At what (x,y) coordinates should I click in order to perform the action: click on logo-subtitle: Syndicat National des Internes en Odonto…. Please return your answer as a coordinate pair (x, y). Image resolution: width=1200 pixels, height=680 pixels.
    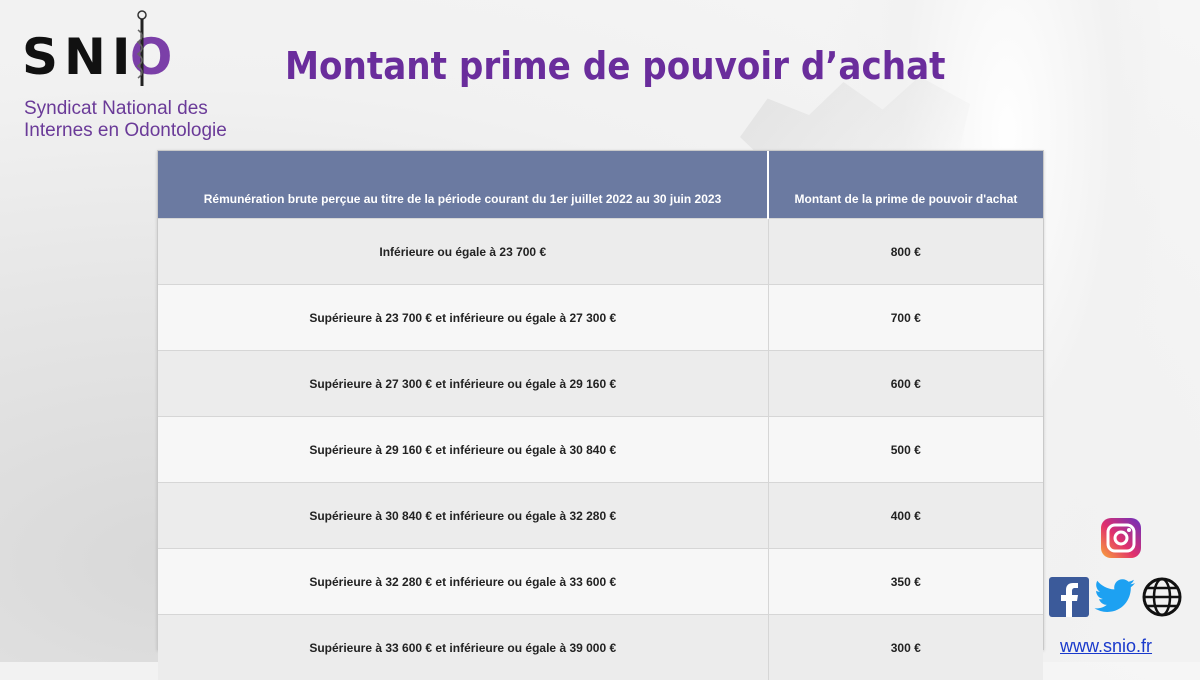
    Looking at the image, I should click on (125, 120).